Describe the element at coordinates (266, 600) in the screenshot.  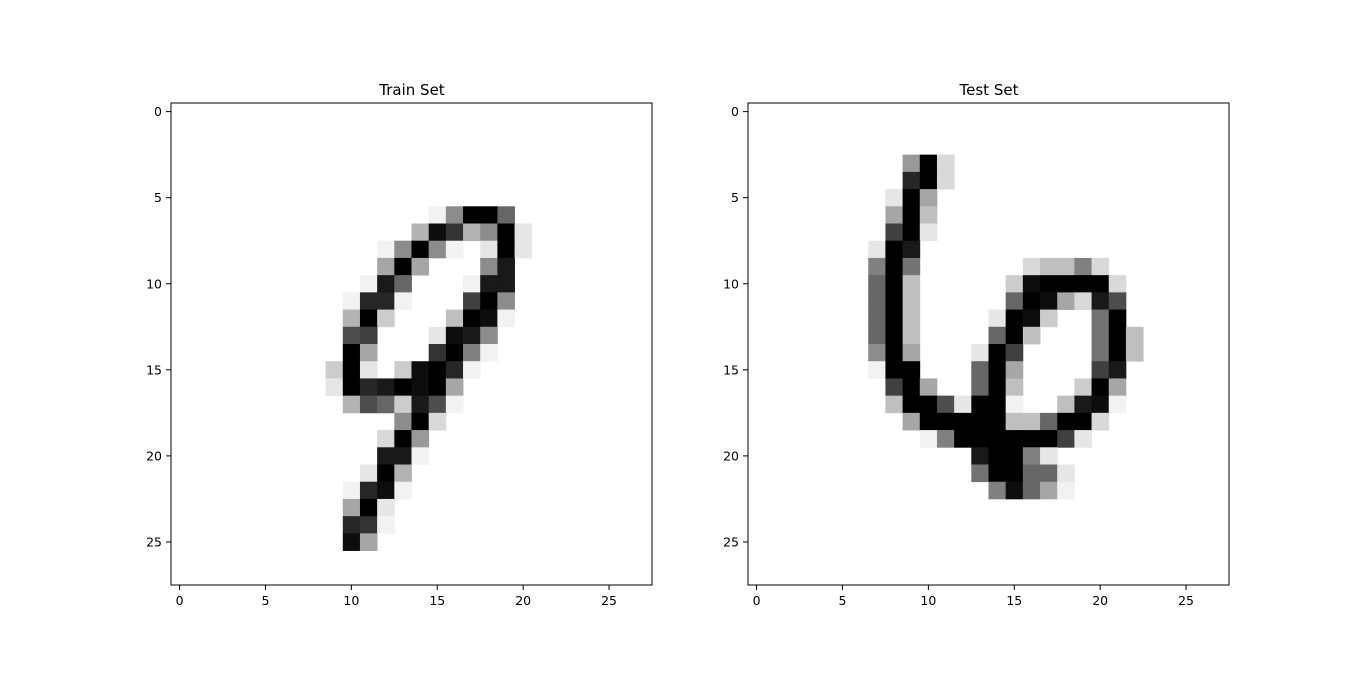
I see `x-tick-label: 5` at that location.